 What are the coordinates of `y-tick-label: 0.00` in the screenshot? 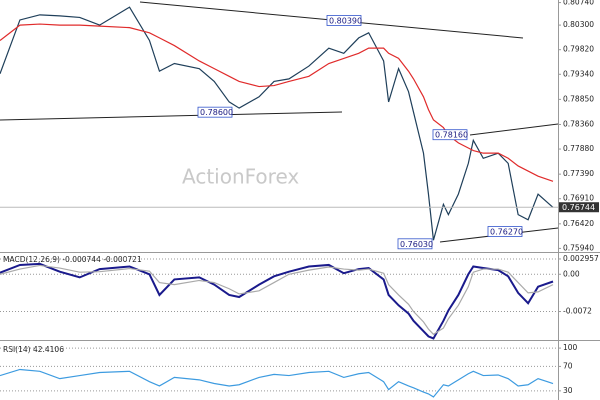 It's located at (571, 273).